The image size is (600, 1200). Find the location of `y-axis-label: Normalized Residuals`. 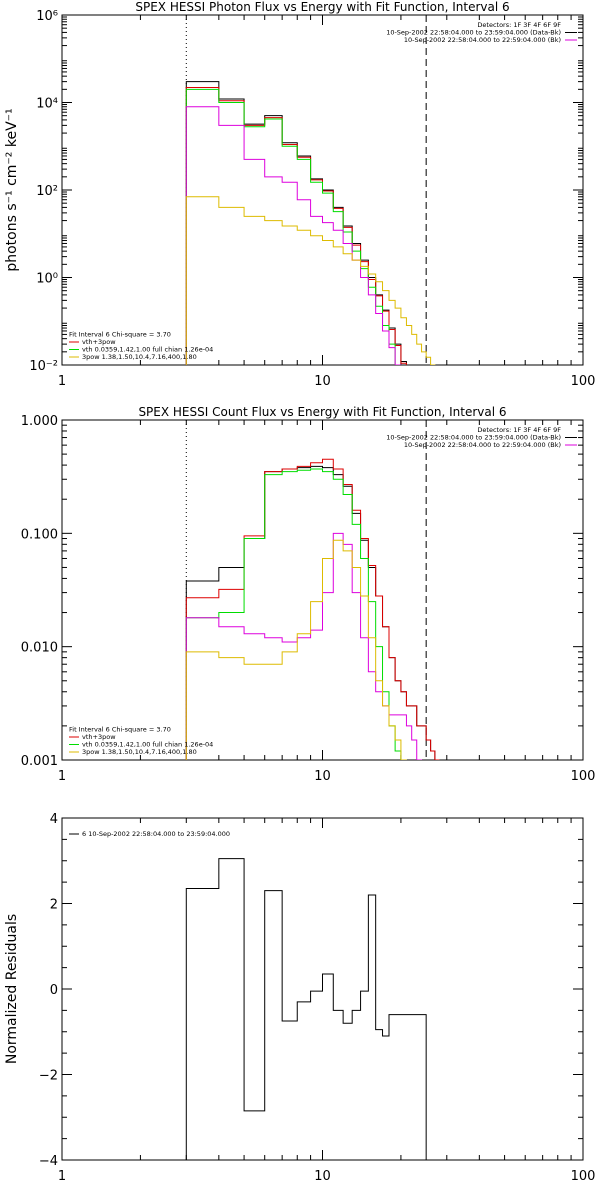

y-axis-label: Normalized Residuals is located at coordinates (12, 989).